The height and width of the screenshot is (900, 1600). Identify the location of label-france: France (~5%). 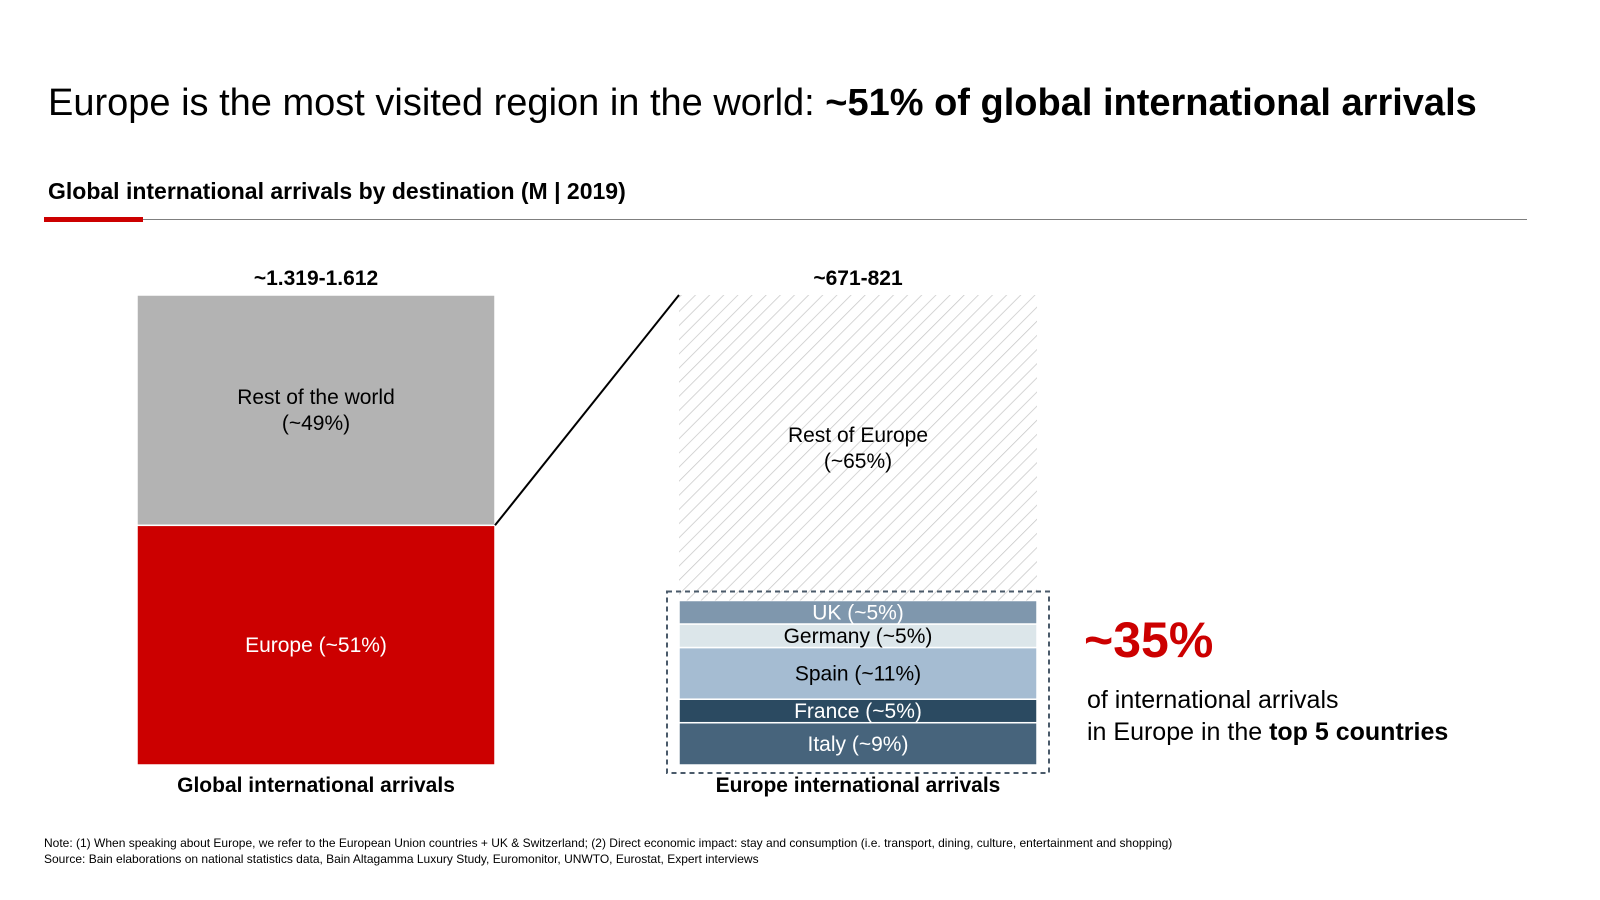
(858, 711).